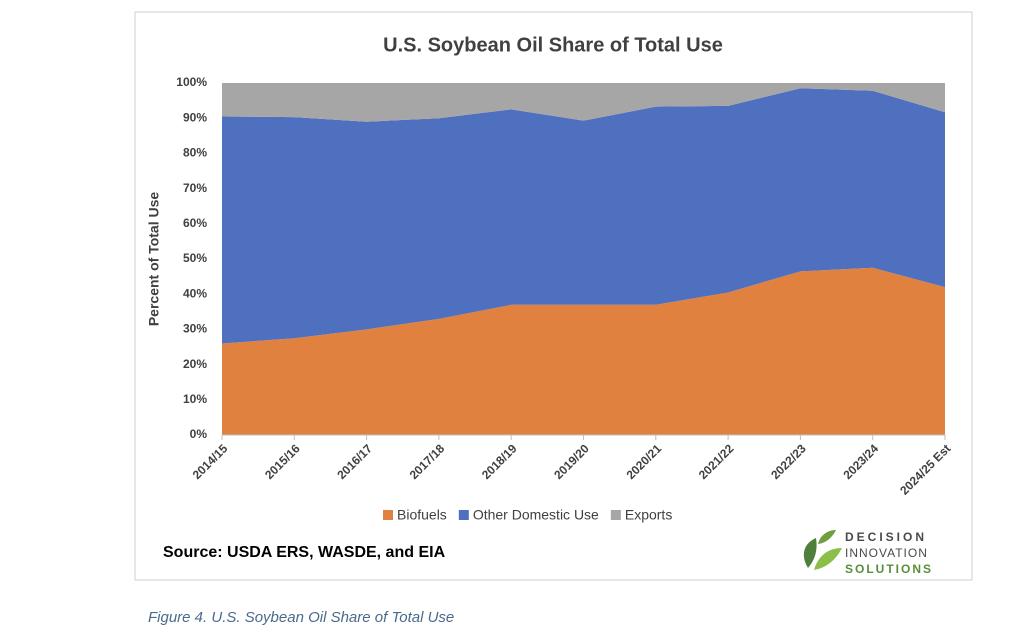  I want to click on logo-text: DECISION, so click(886, 537).